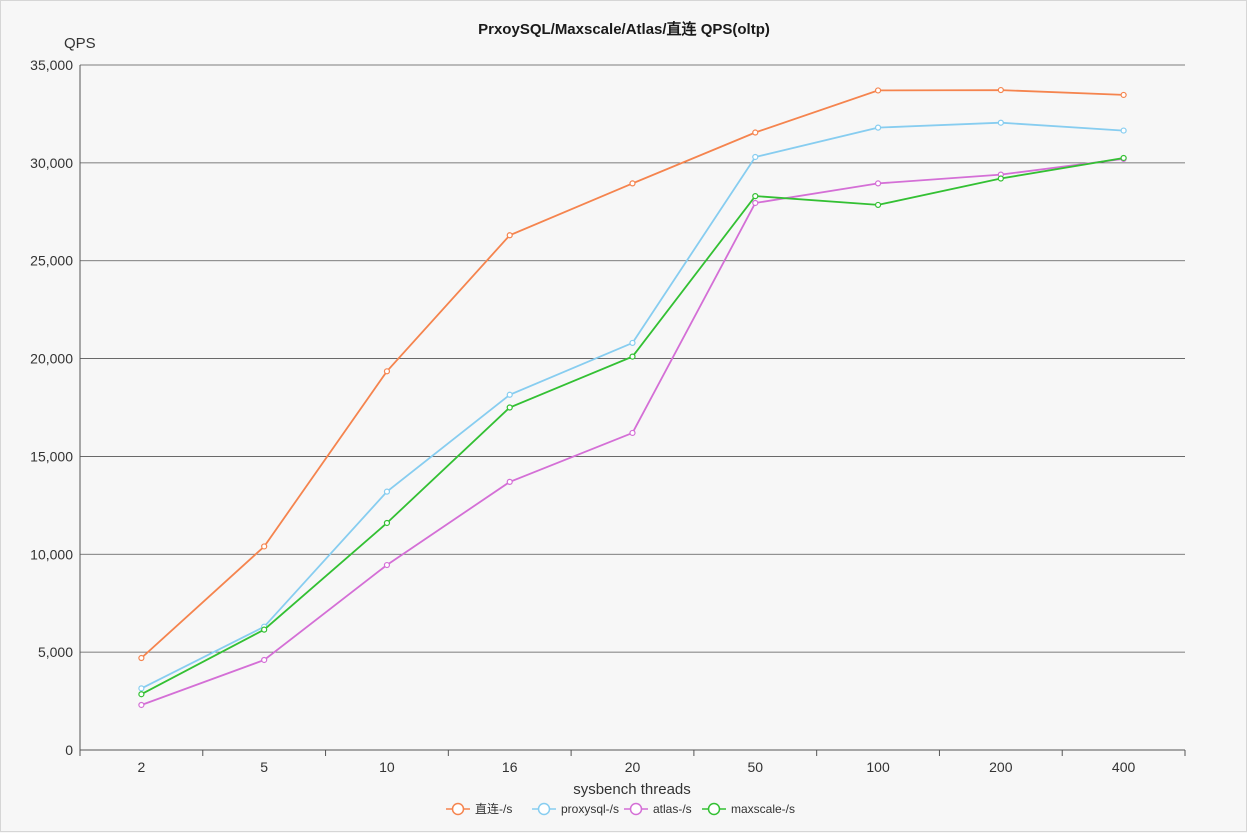 The width and height of the screenshot is (1247, 833). I want to click on x-axis-label: sysbench threads, so click(632, 789).